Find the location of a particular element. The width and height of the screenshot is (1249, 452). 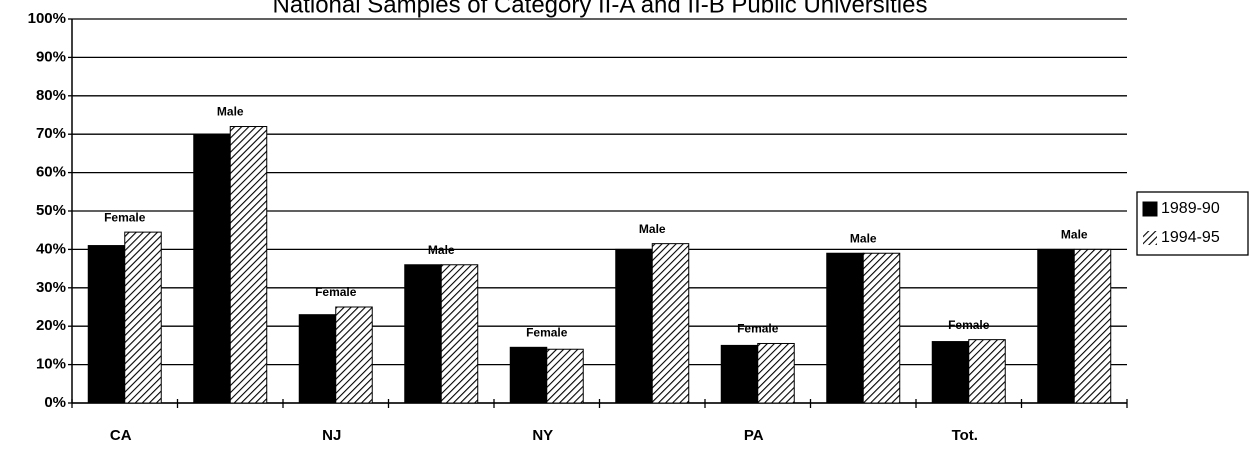

y-tick-label: 50% is located at coordinates (51, 210).